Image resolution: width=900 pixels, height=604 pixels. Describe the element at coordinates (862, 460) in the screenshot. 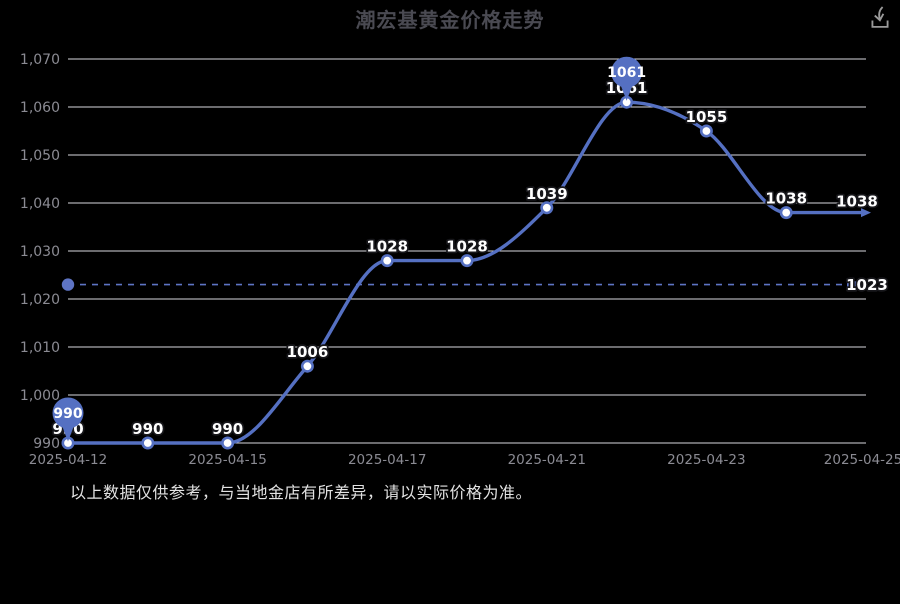

I see `x-axis-tick-label: 2025-04-25` at that location.